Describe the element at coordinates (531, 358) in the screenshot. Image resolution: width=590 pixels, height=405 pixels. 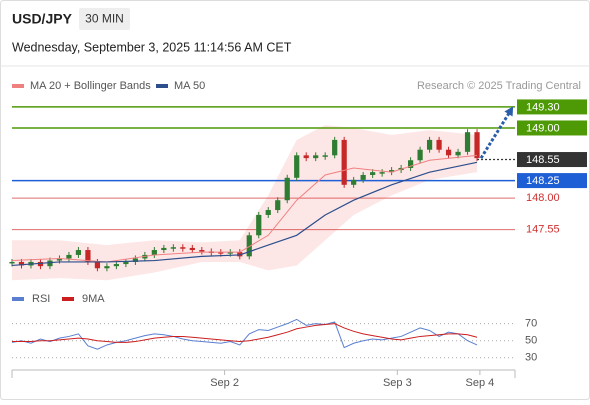
I see `y-tick-label: 30` at that location.